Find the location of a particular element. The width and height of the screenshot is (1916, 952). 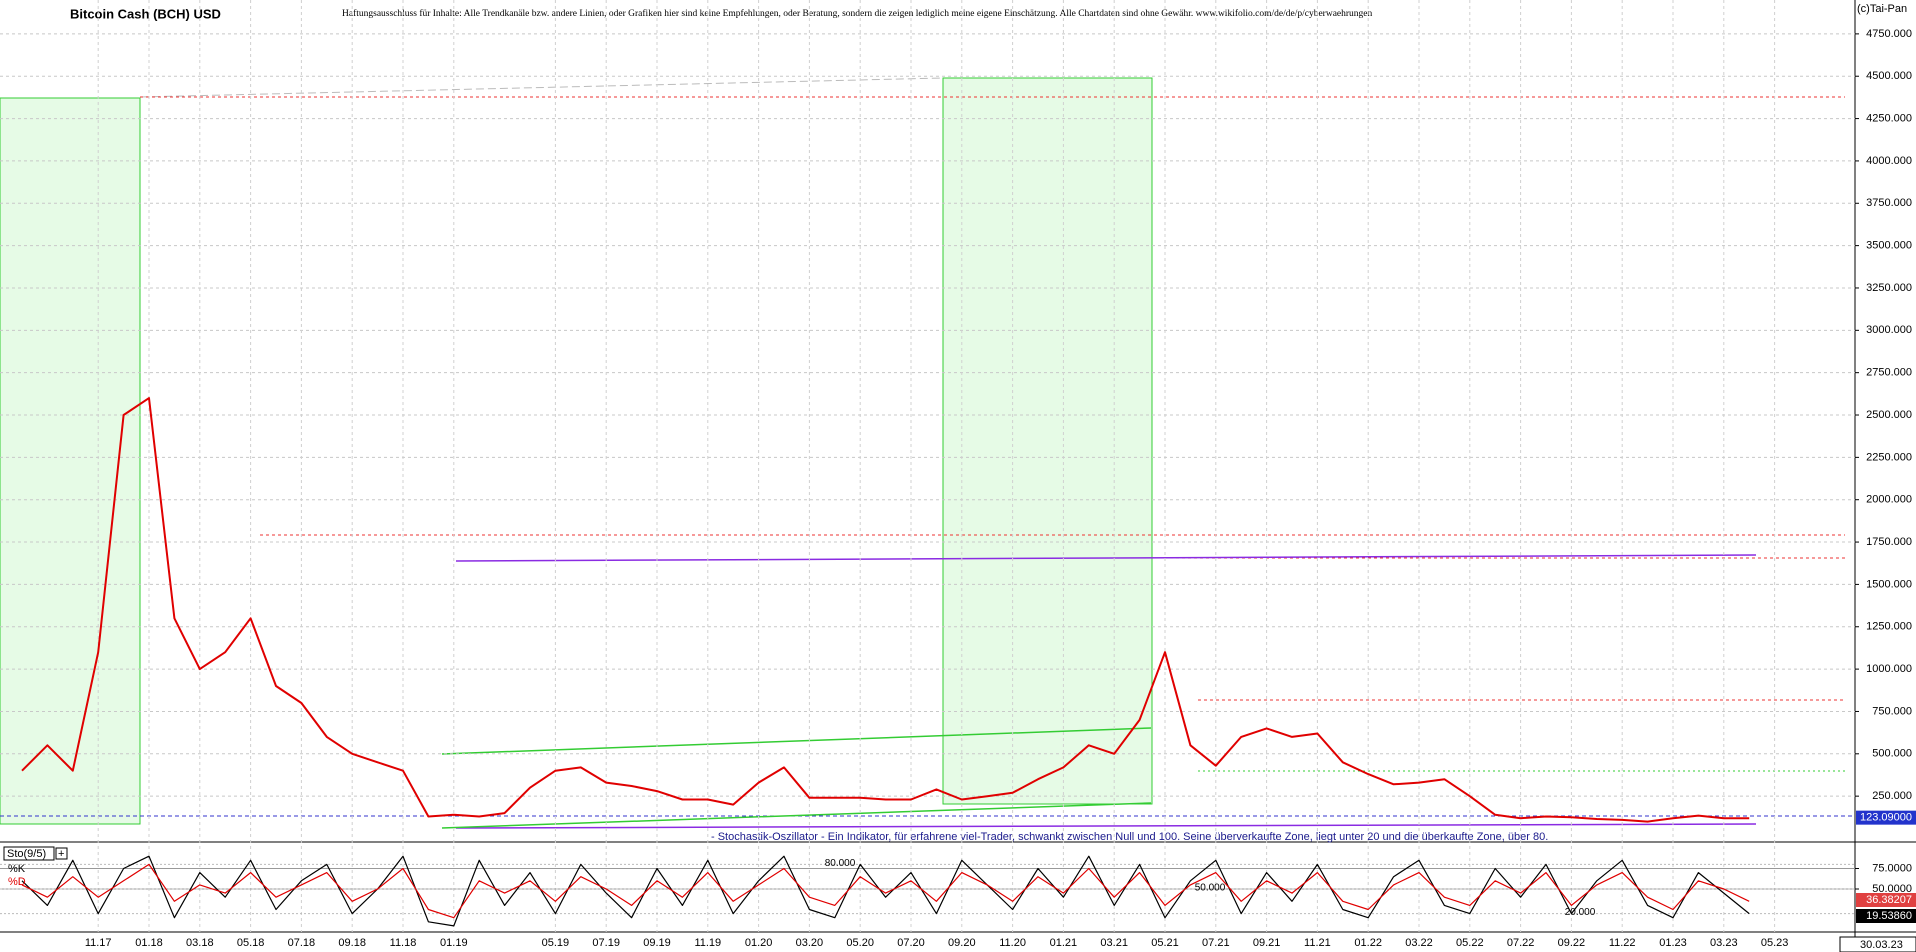

x-tick-label: 09.18 is located at coordinates (352, 943).